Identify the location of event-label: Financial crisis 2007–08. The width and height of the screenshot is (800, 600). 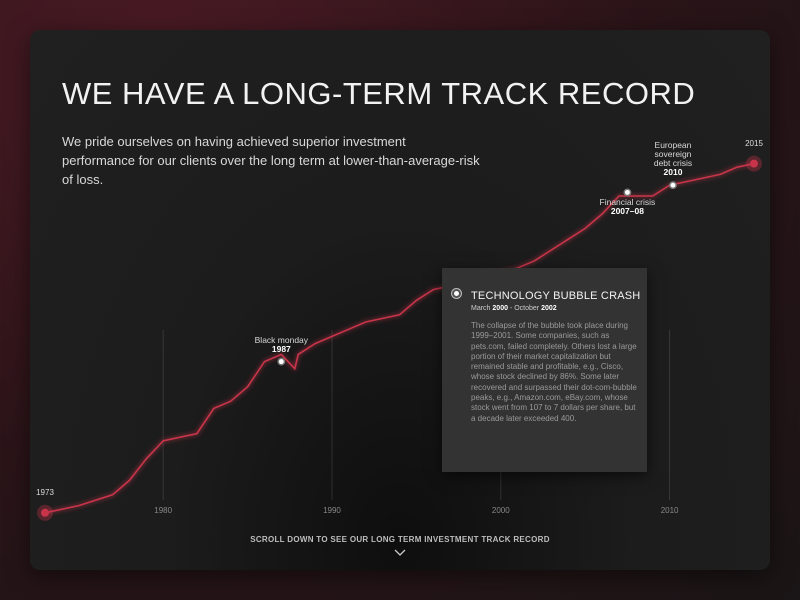
(628, 207).